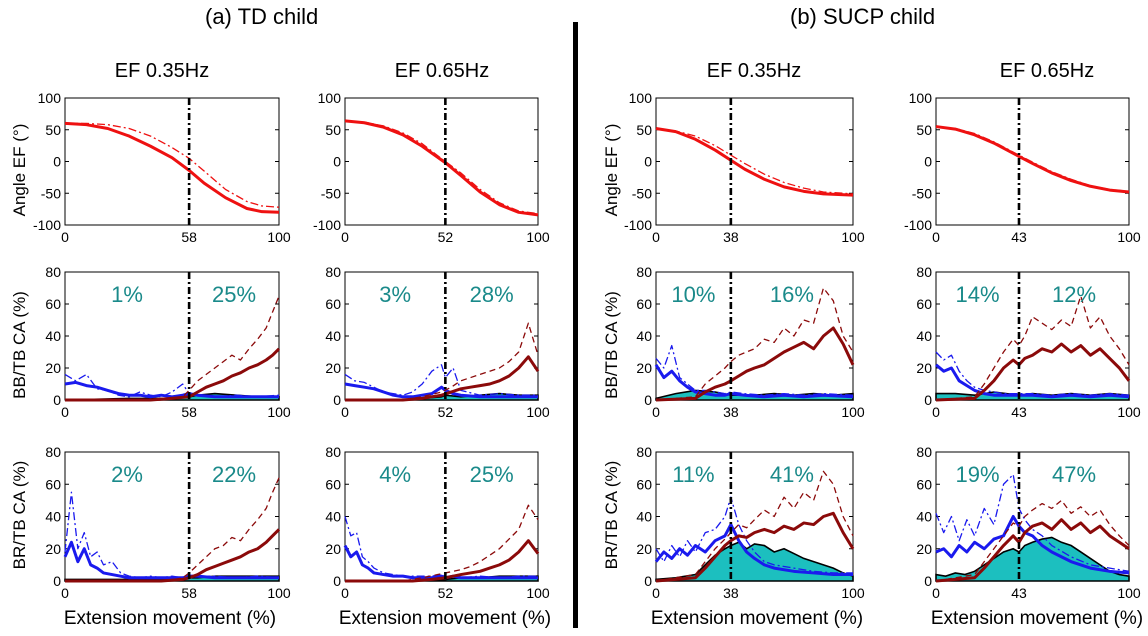 Image resolution: width=1148 pixels, height=636 pixels. Describe the element at coordinates (437, 342) in the screenshot. I see `subplot-1-1: 80 60 40 20 00 52 100 3% 28%` at that location.